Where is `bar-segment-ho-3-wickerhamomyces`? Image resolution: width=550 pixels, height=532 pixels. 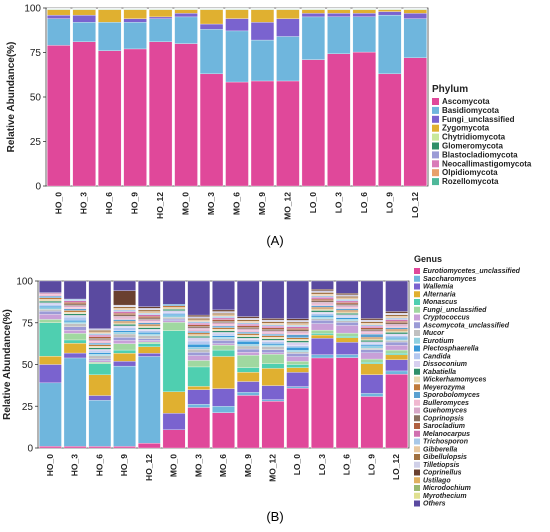 bar-segment-ho-3-wickerhamomyces is located at coordinates (75, 313).